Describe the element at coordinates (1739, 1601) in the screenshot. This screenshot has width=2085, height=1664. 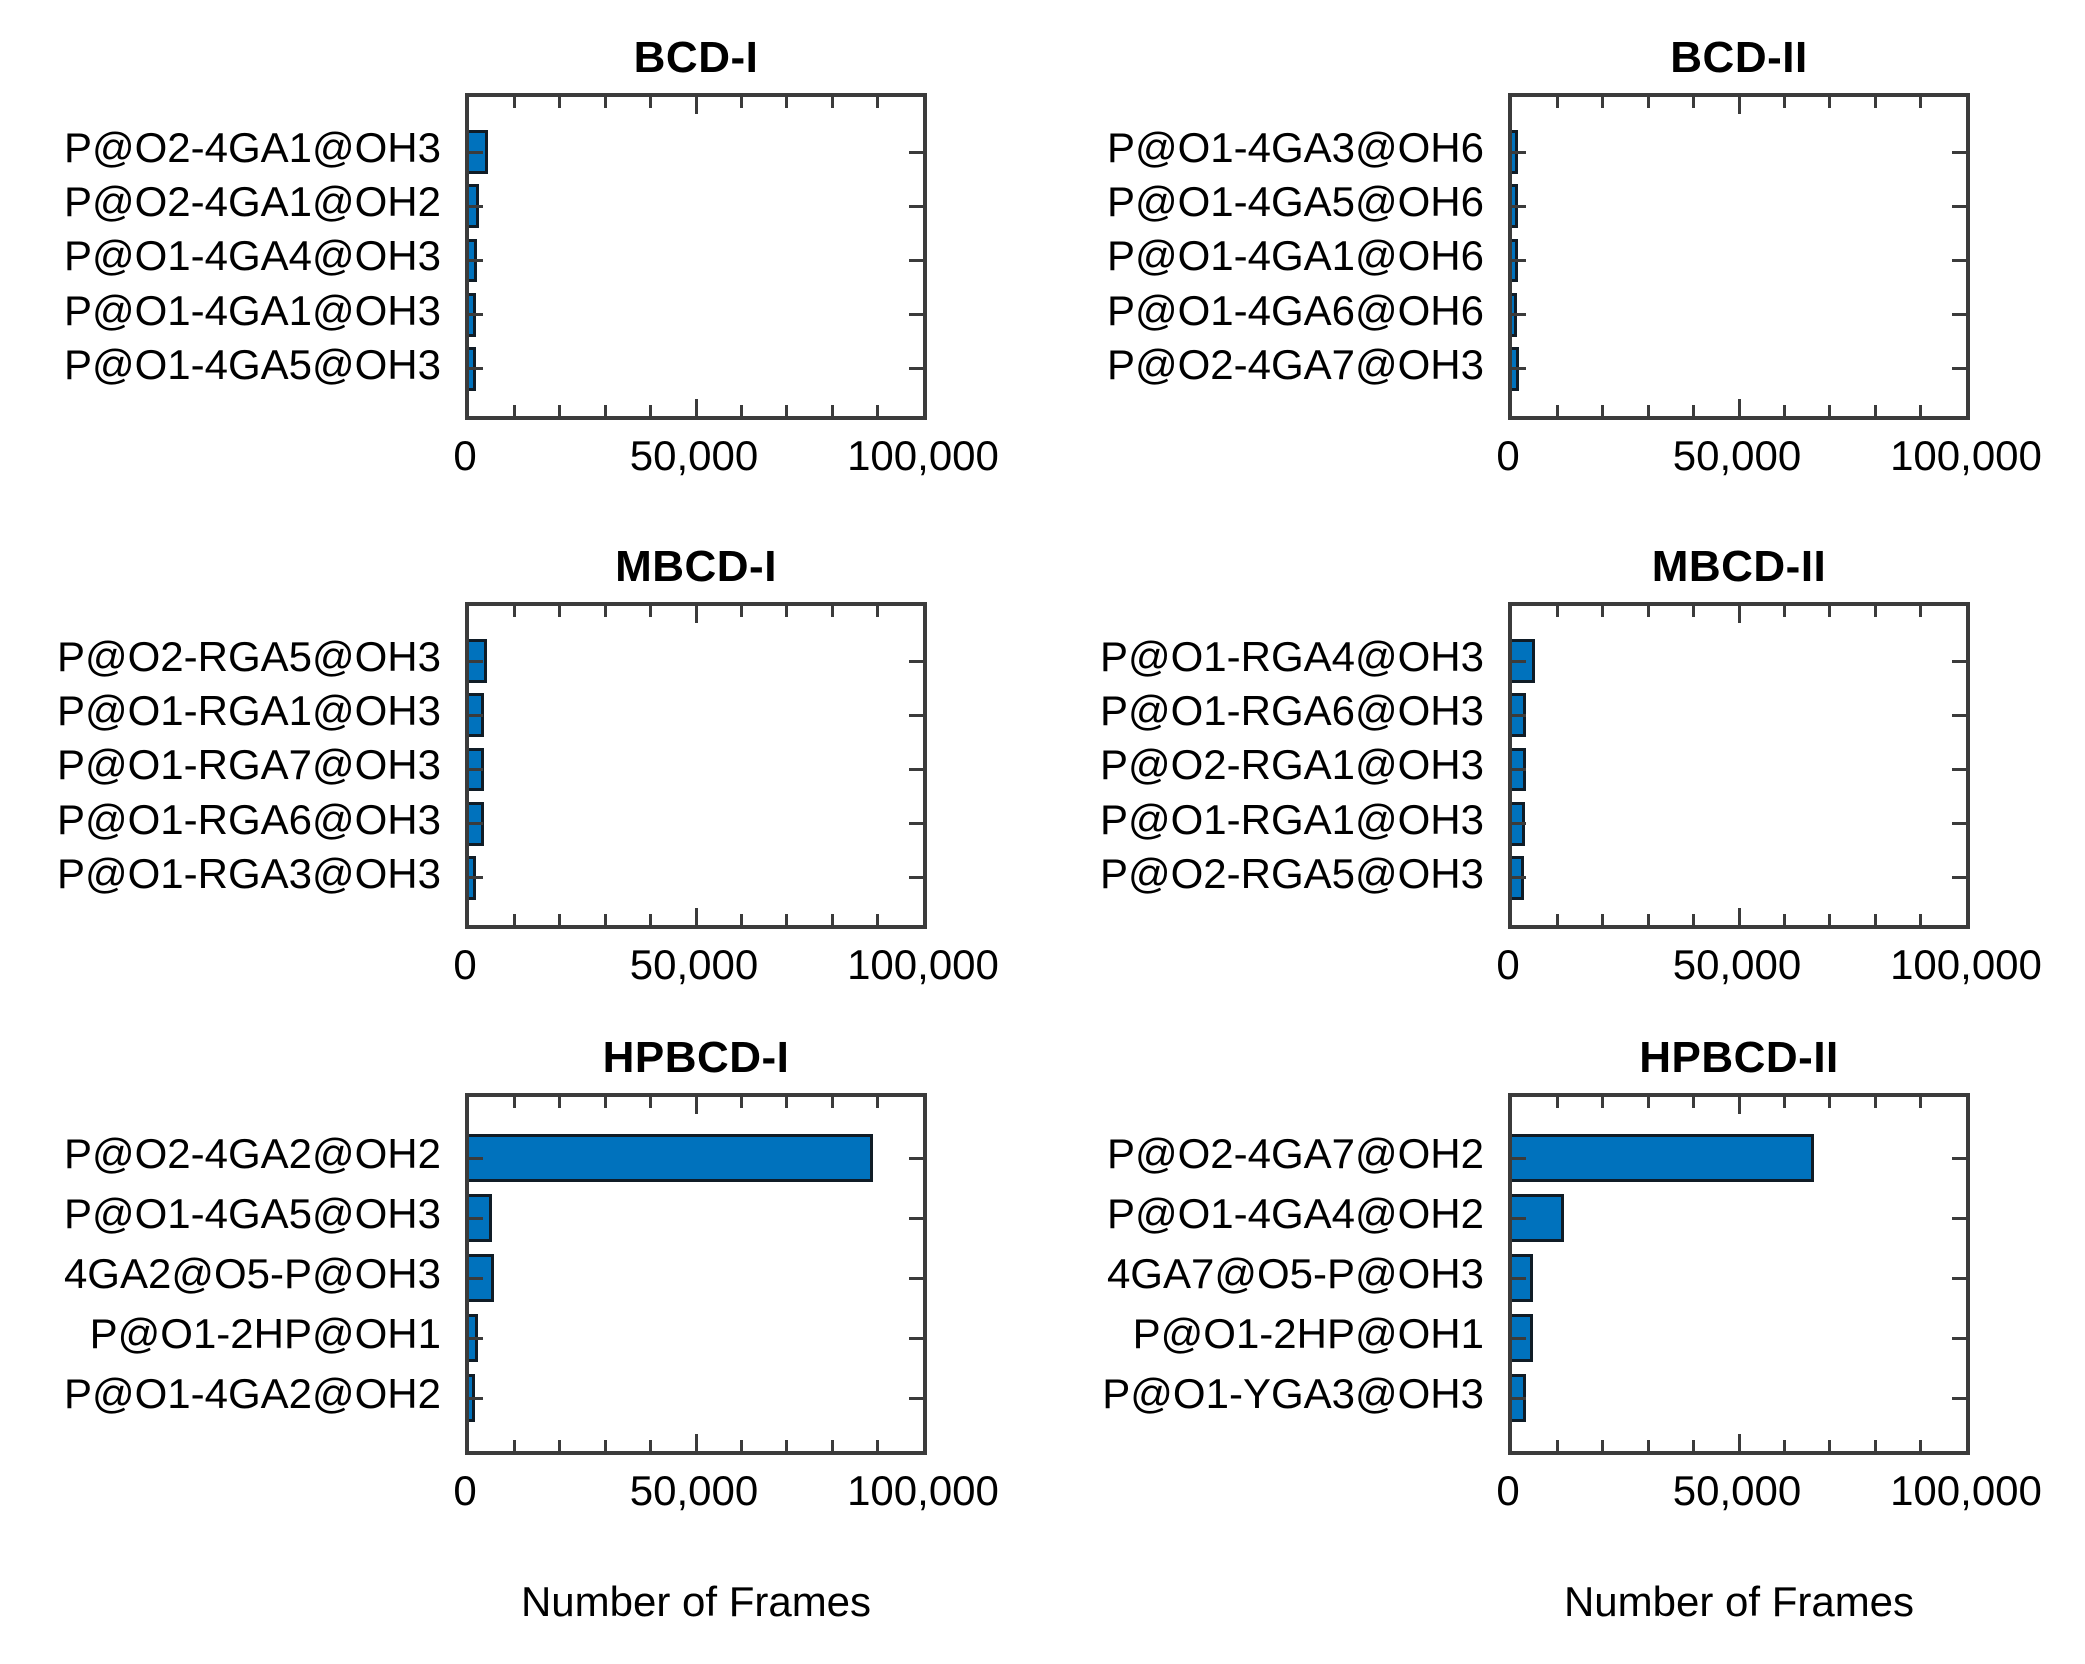
I see `x-axis-label: Number of Frames` at that location.